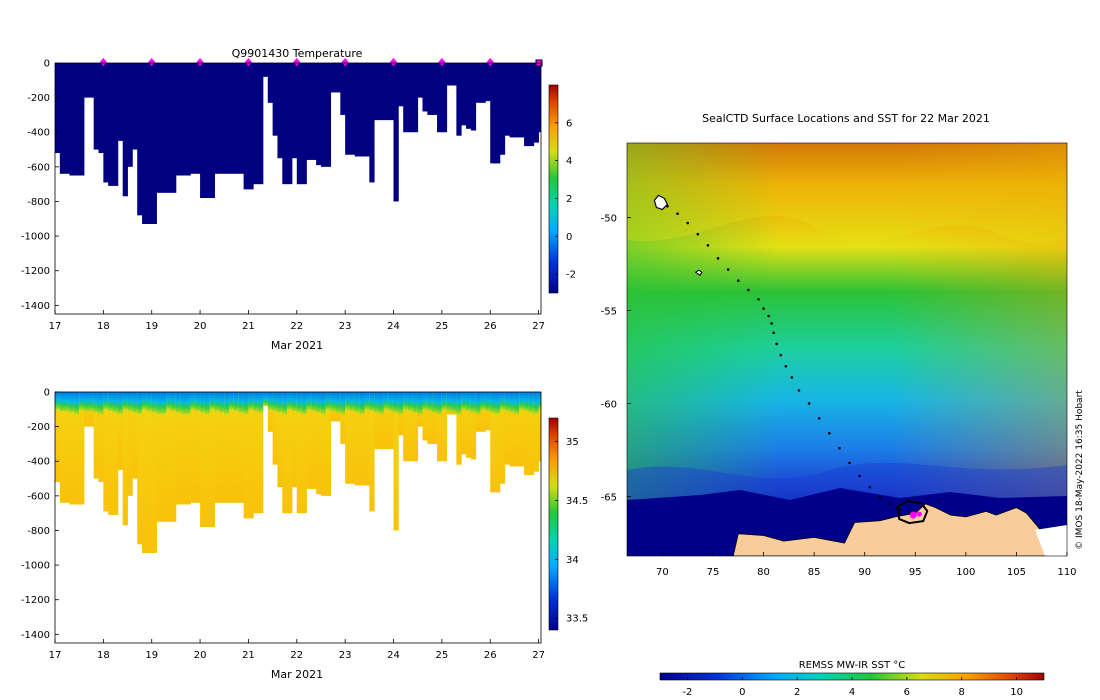 The image size is (1100, 700). Describe the element at coordinates (1016, 692) in the screenshot. I see `sst-colorbar-tick-label: 10` at that location.